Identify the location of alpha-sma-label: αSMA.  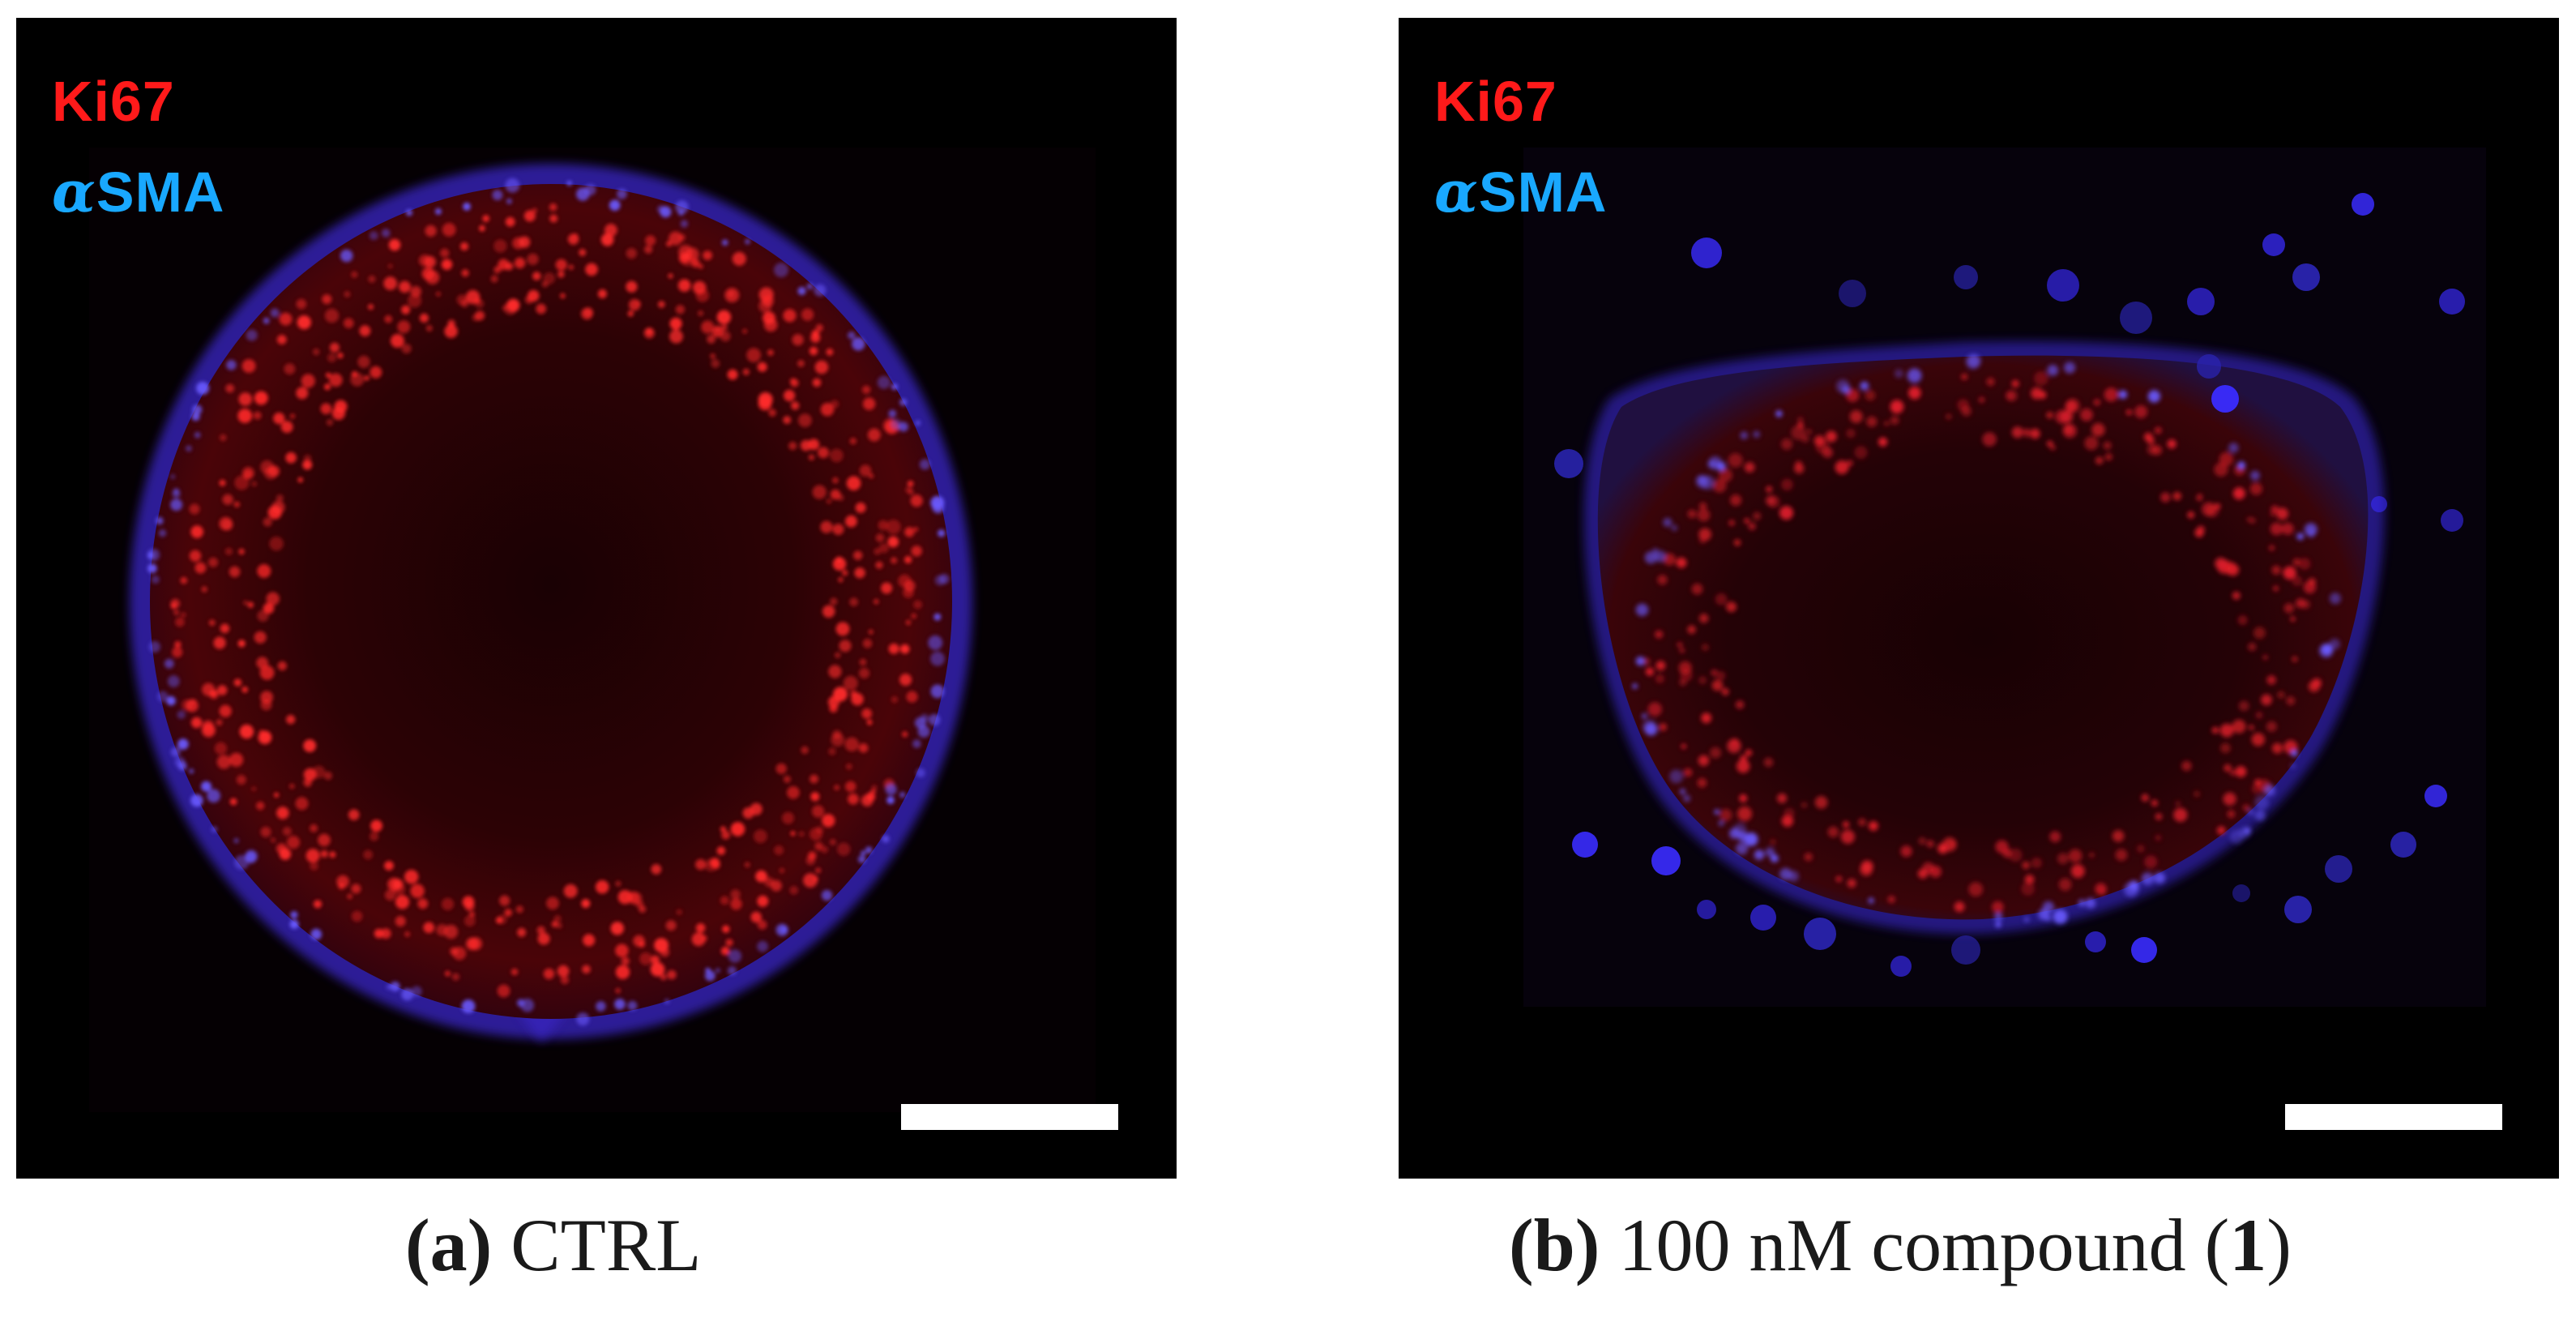
(138, 191).